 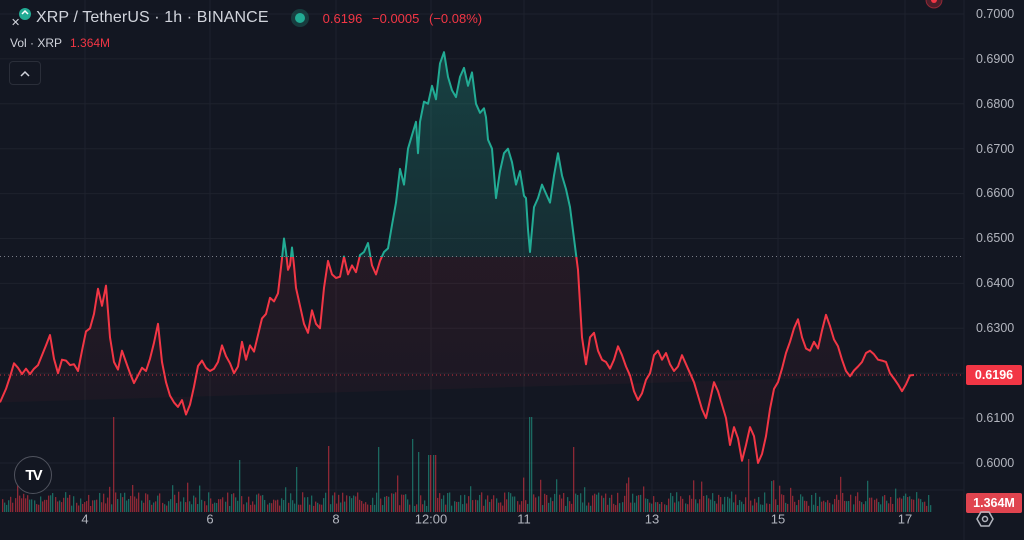 What do you see at coordinates (778, 519) in the screenshot?
I see `x-tick: 15` at bounding box center [778, 519].